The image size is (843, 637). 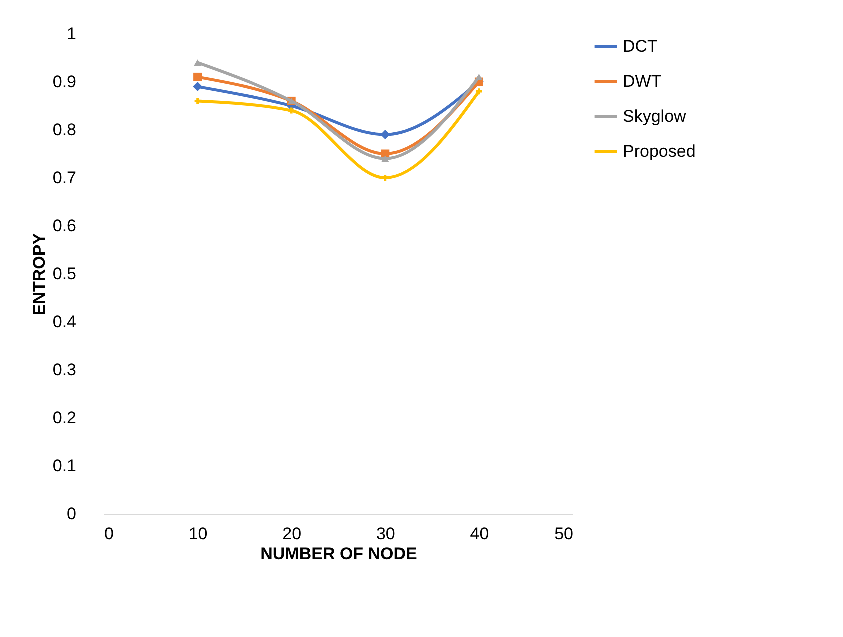 I want to click on legend-label: DCT, so click(x=640, y=46).